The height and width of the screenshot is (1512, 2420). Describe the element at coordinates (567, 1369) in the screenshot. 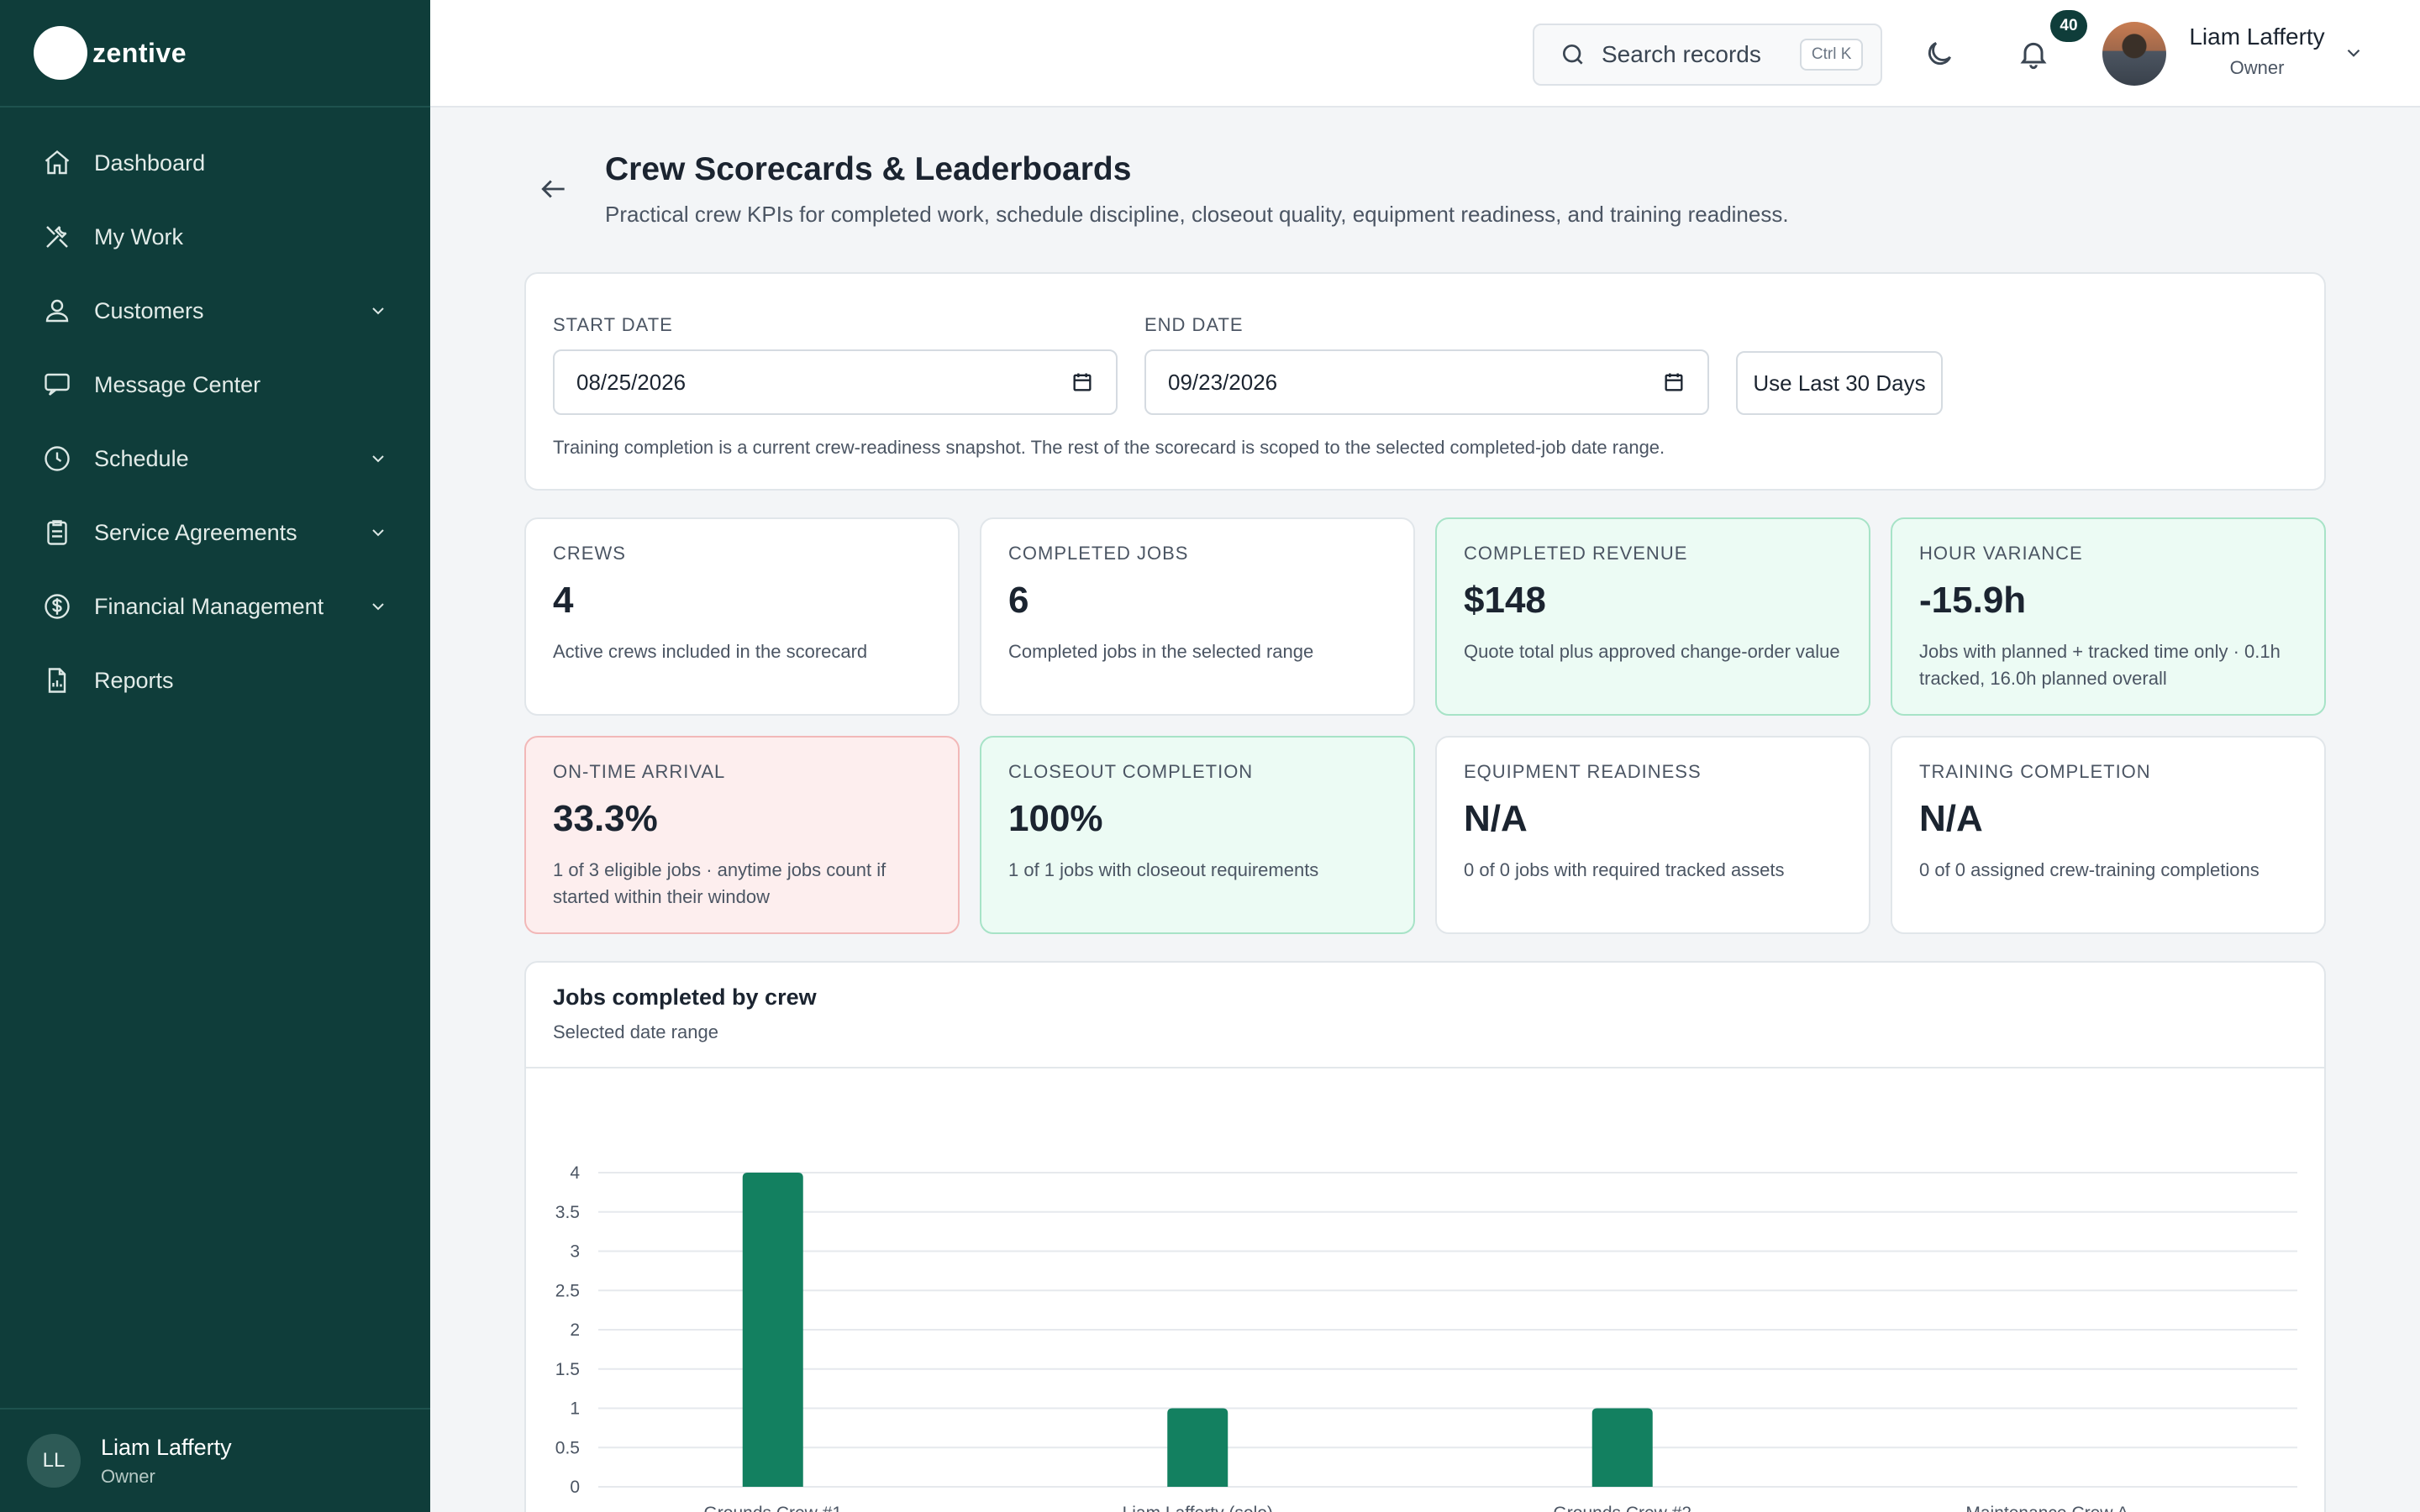

I see `y-tick-label: 1.5` at that location.